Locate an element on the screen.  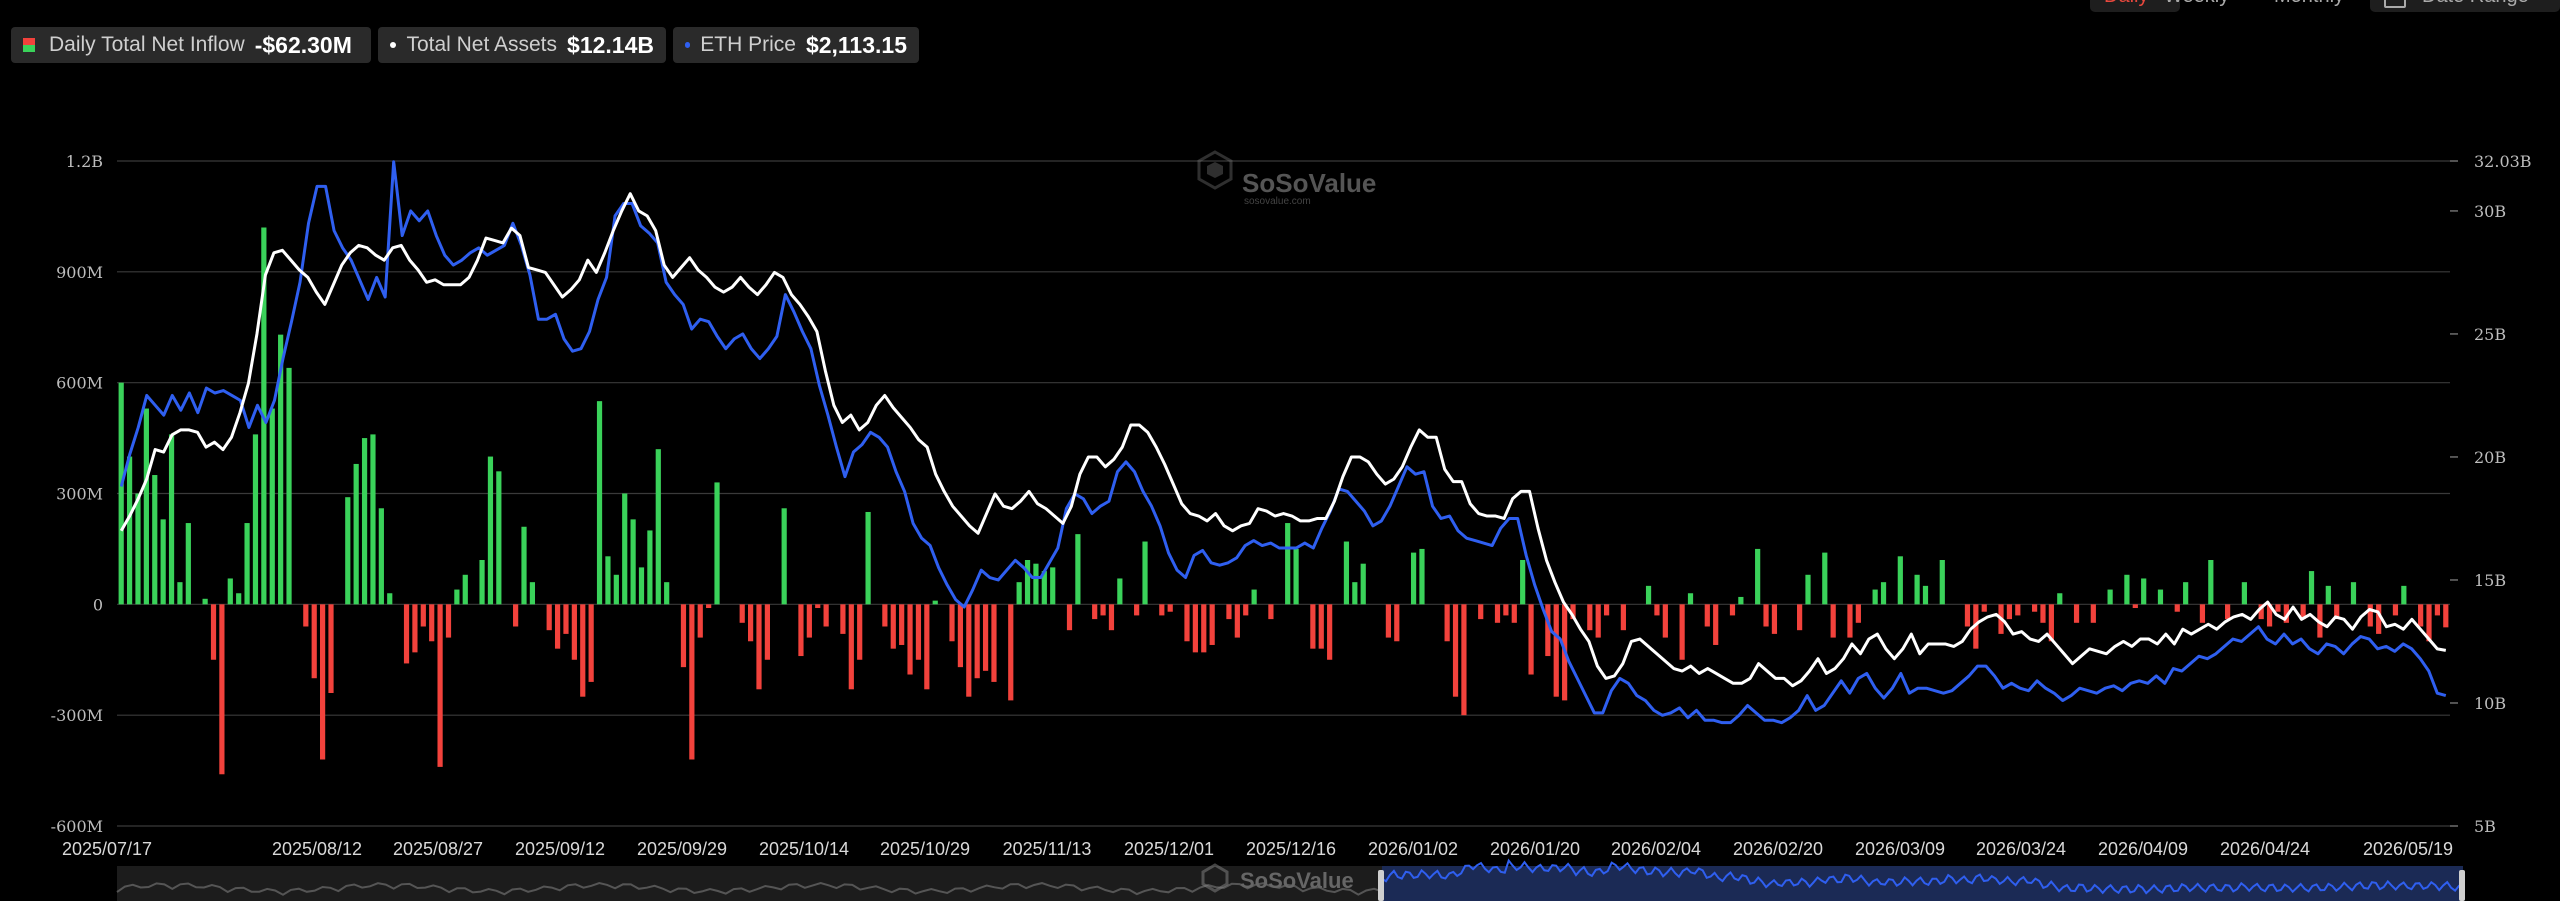
legend-assets-value: $12.14B is located at coordinates (610, 44).